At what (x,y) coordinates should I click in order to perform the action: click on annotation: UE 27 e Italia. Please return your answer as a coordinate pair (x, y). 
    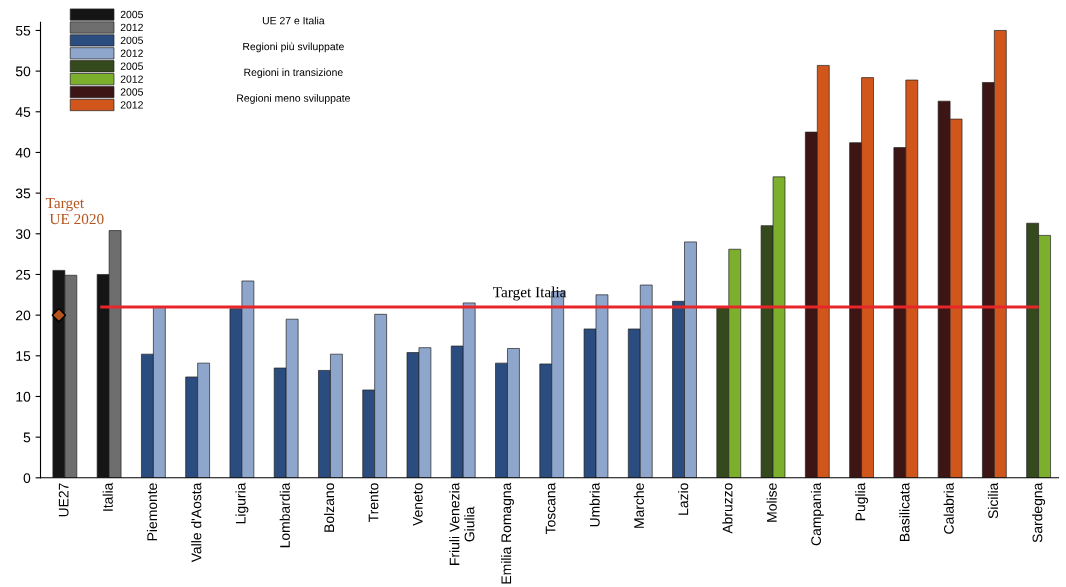
    Looking at the image, I should click on (293, 20).